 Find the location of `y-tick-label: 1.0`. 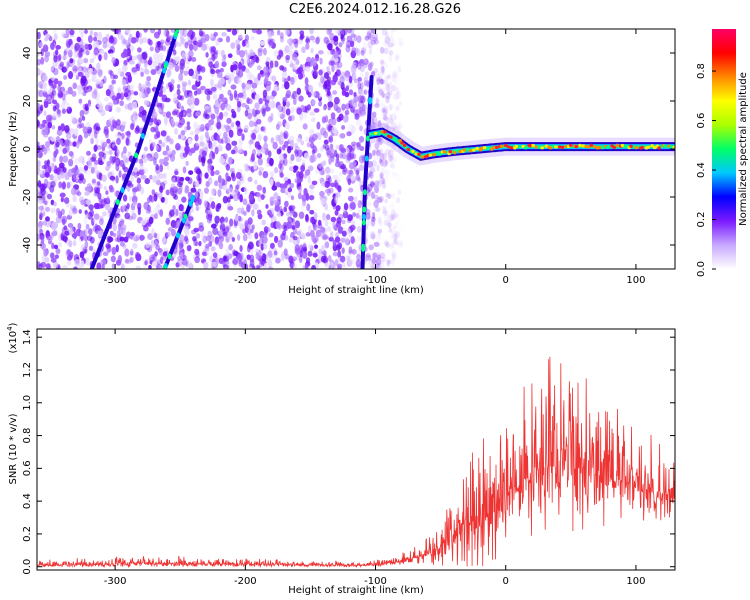

y-tick-label: 1.0 is located at coordinates (27, 403).